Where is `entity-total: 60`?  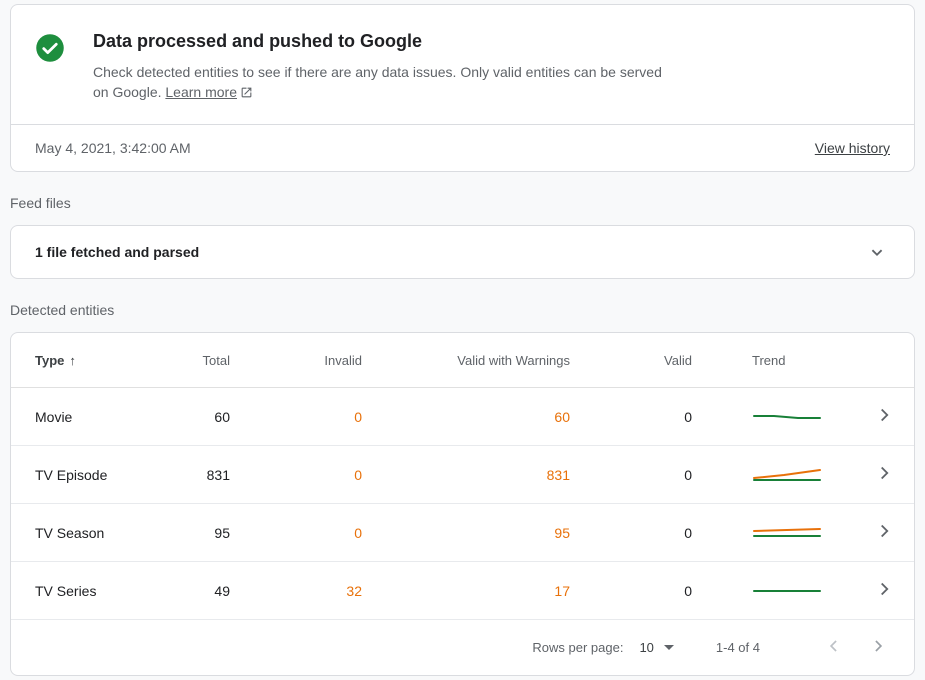
entity-total: 60 is located at coordinates (205, 416).